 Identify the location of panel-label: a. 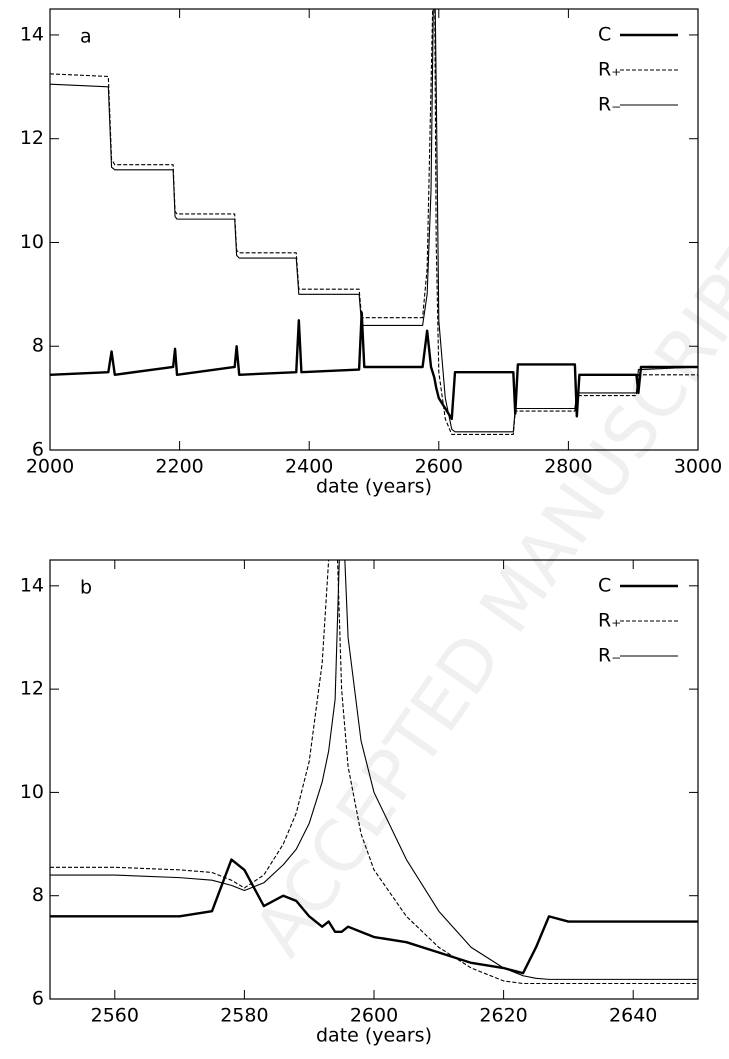
(86, 37).